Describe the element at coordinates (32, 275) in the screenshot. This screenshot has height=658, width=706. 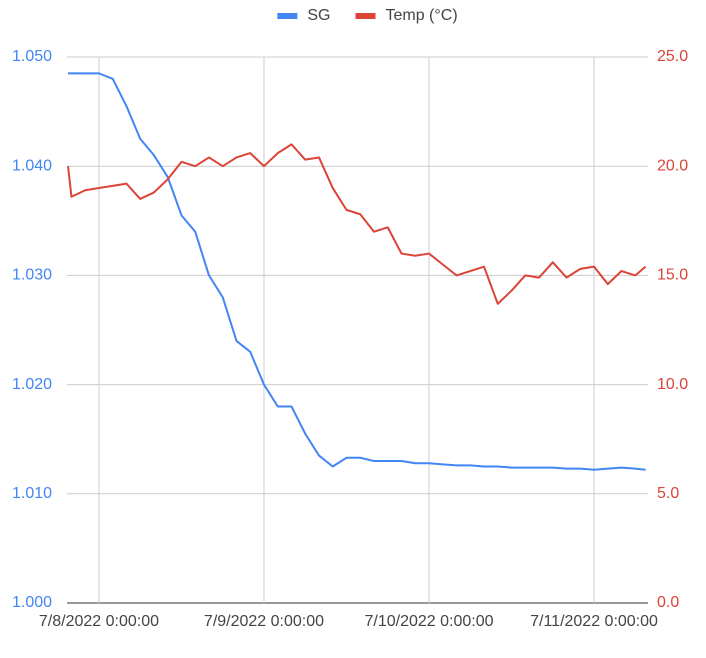
I see `y-tick-label: 1.030` at that location.